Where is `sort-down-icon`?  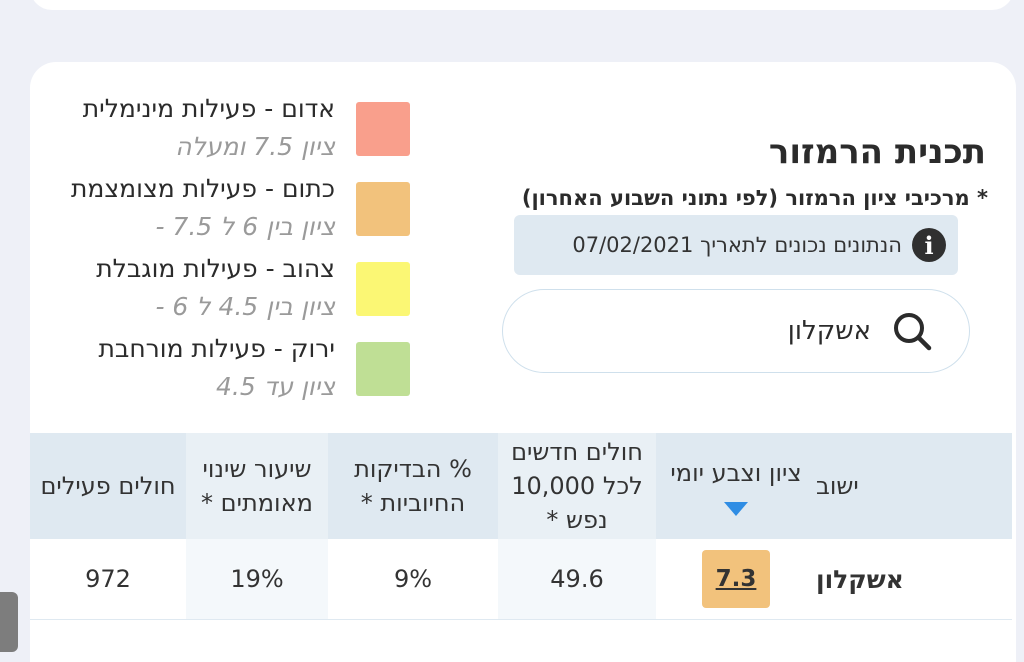
sort-down-icon is located at coordinates (736, 509).